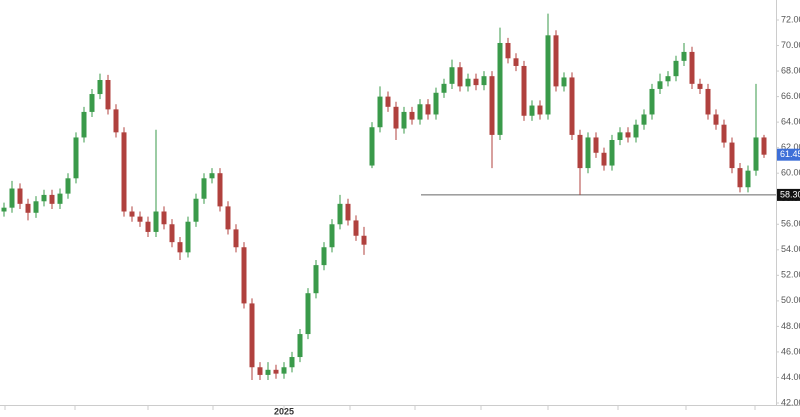  Describe the element at coordinates (790, 402) in the screenshot. I see `y-tick-label: 42.00` at that location.